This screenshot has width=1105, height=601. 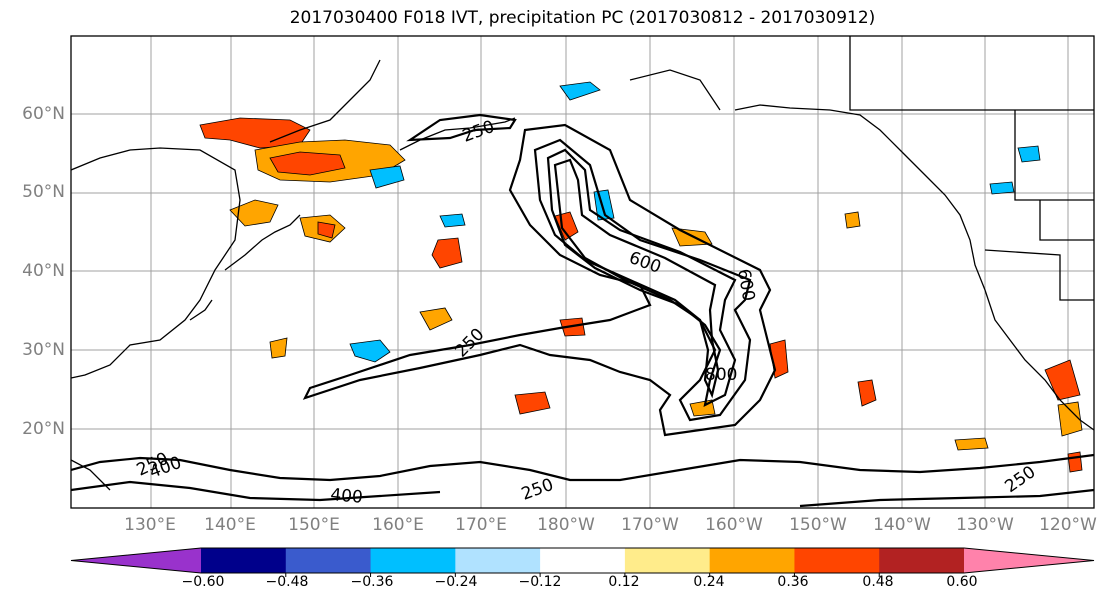 I want to click on lat-label-20n: 20°N, so click(x=43, y=429).